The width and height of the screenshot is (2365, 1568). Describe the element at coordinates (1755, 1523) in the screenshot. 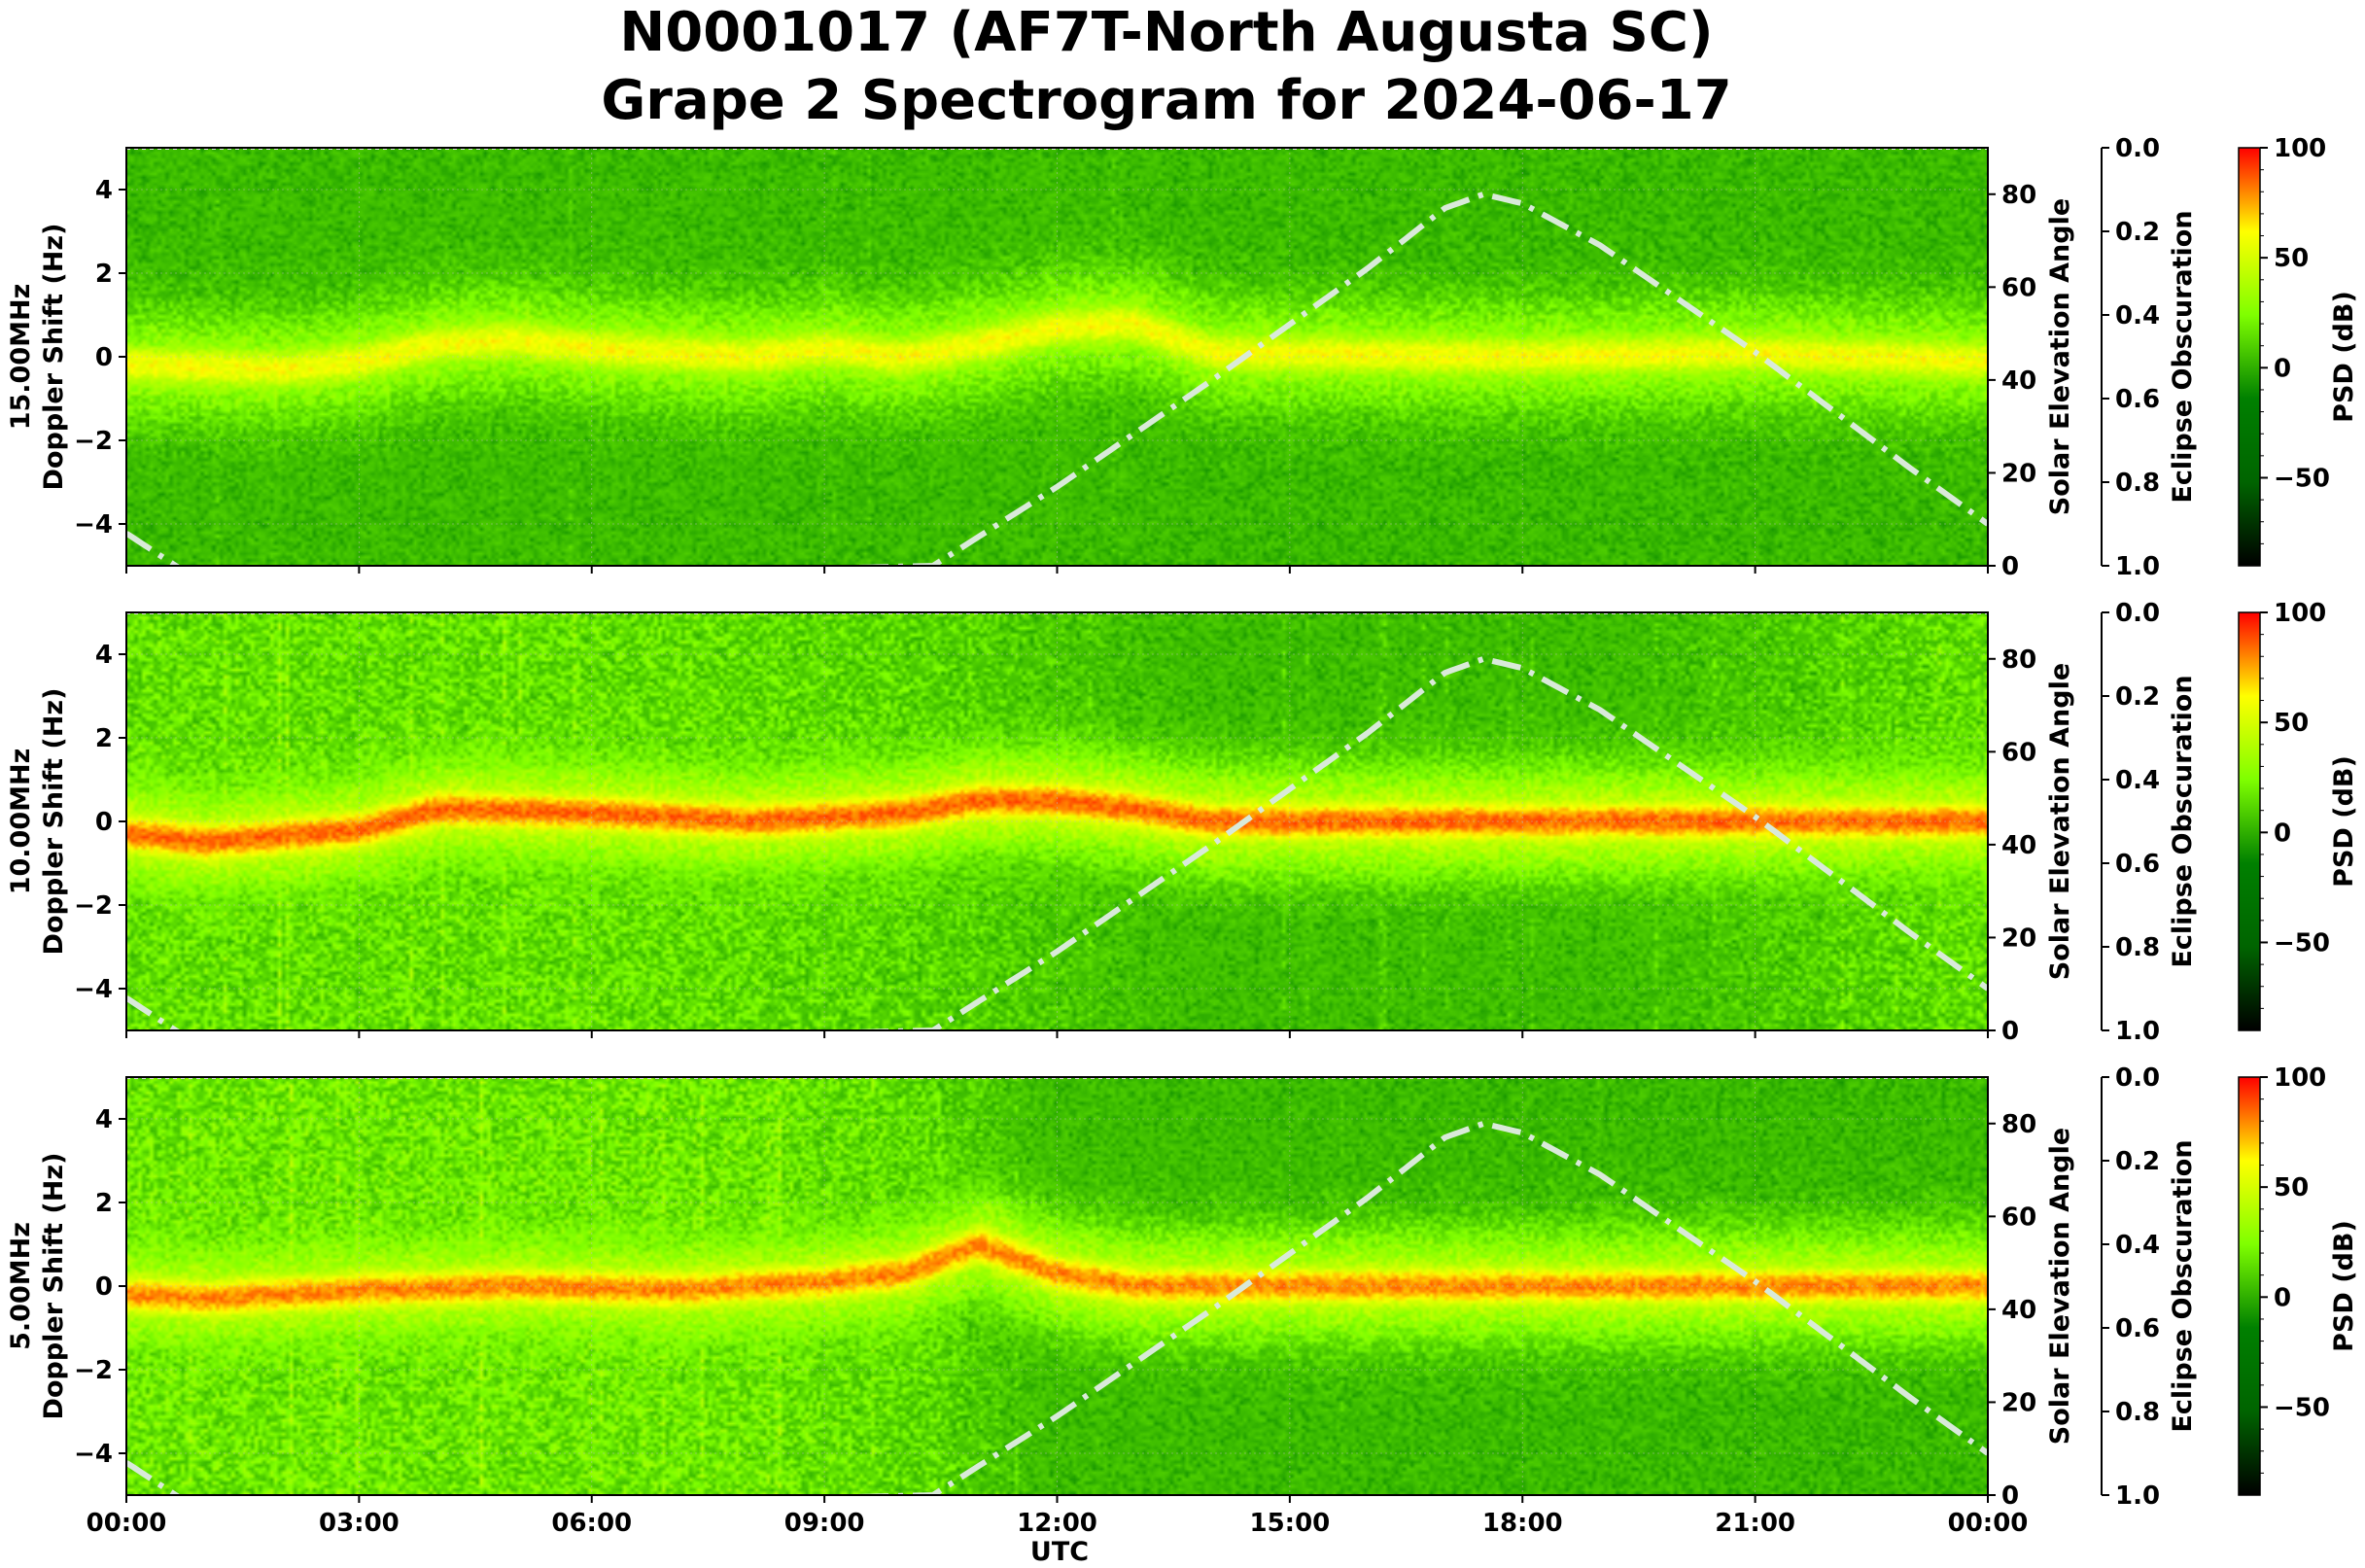

I see `x-tick-label: 21:00` at that location.